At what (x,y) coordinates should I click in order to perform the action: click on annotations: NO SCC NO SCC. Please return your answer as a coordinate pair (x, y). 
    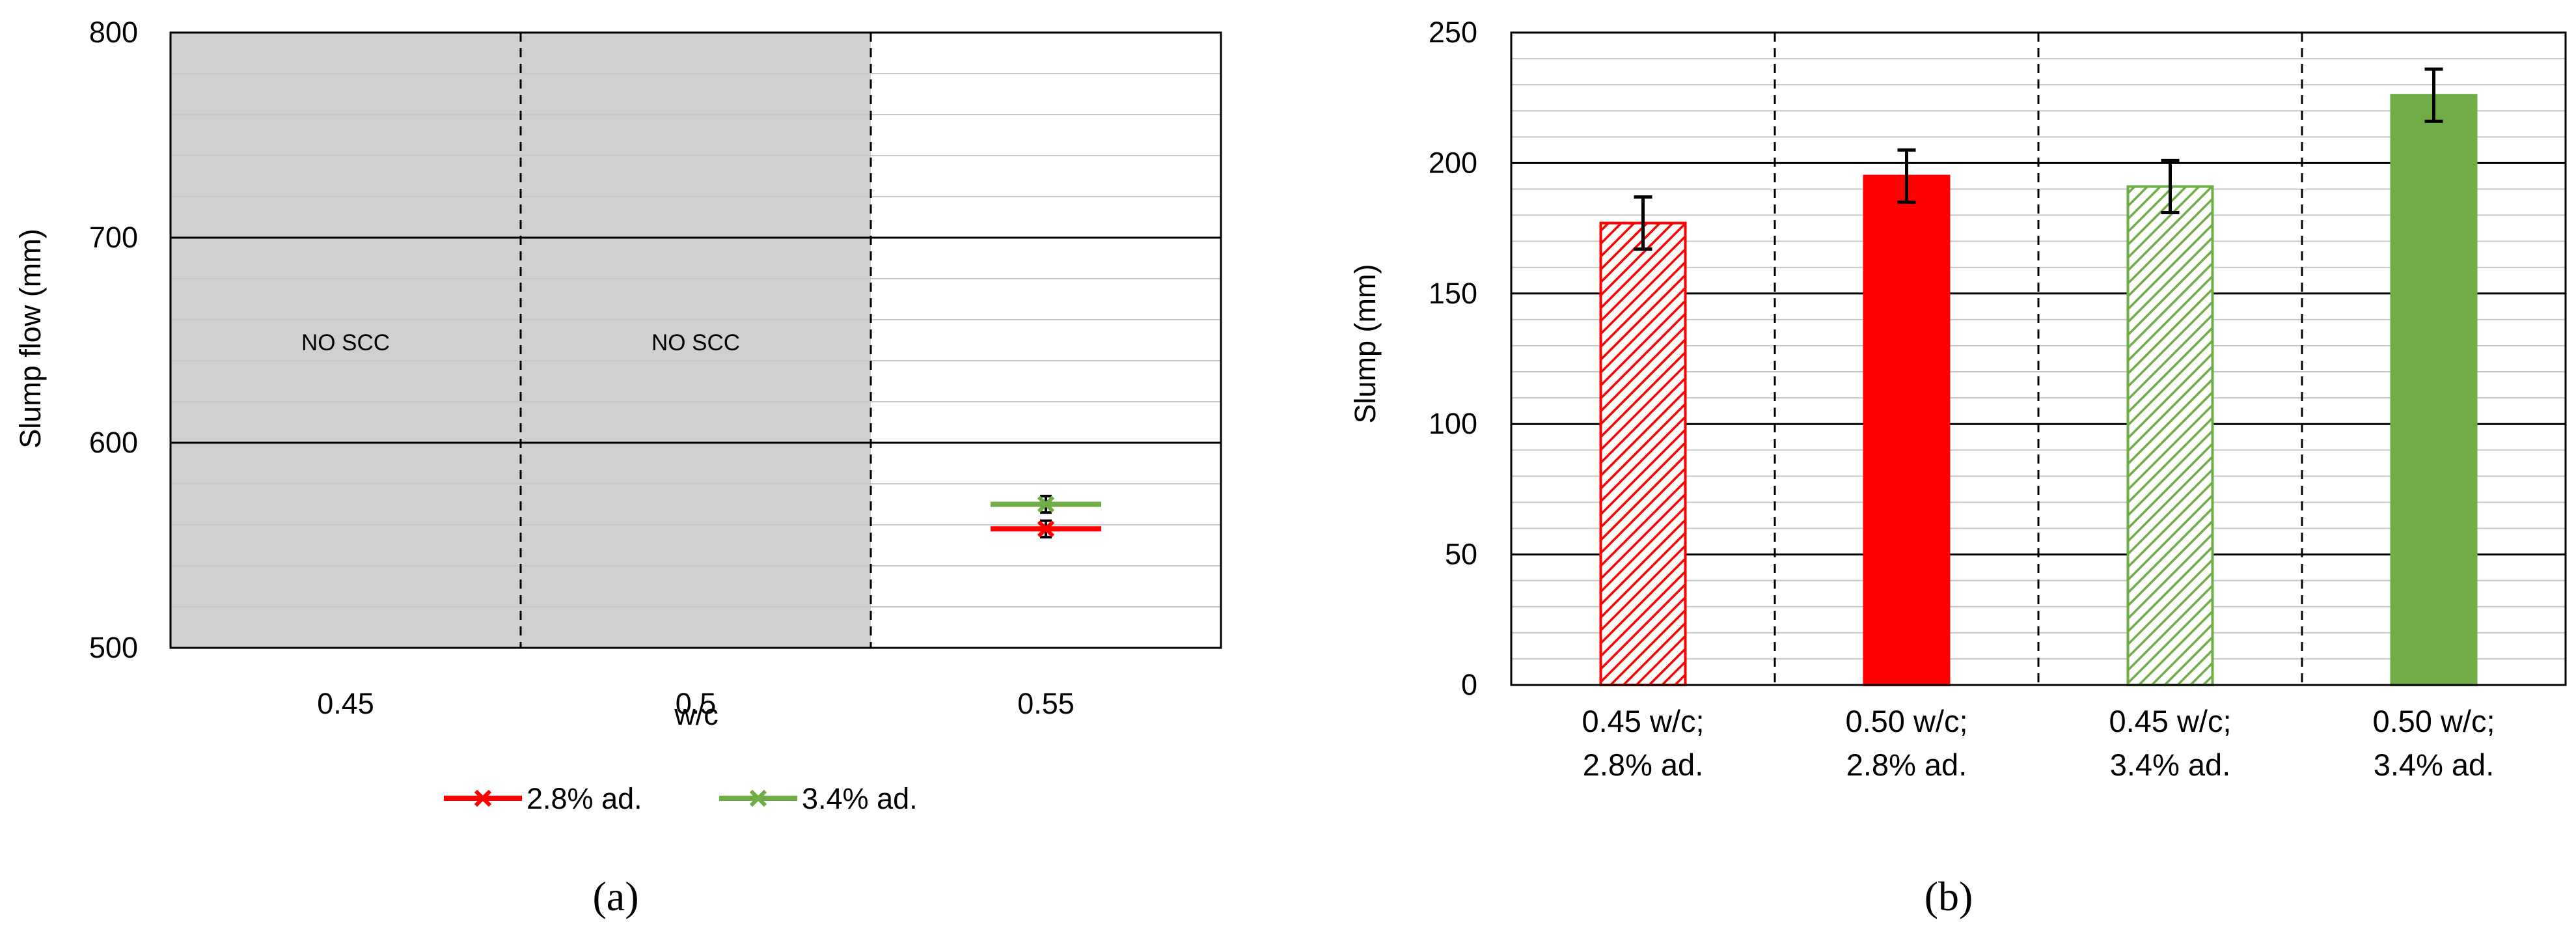
    Looking at the image, I should click on (521, 343).